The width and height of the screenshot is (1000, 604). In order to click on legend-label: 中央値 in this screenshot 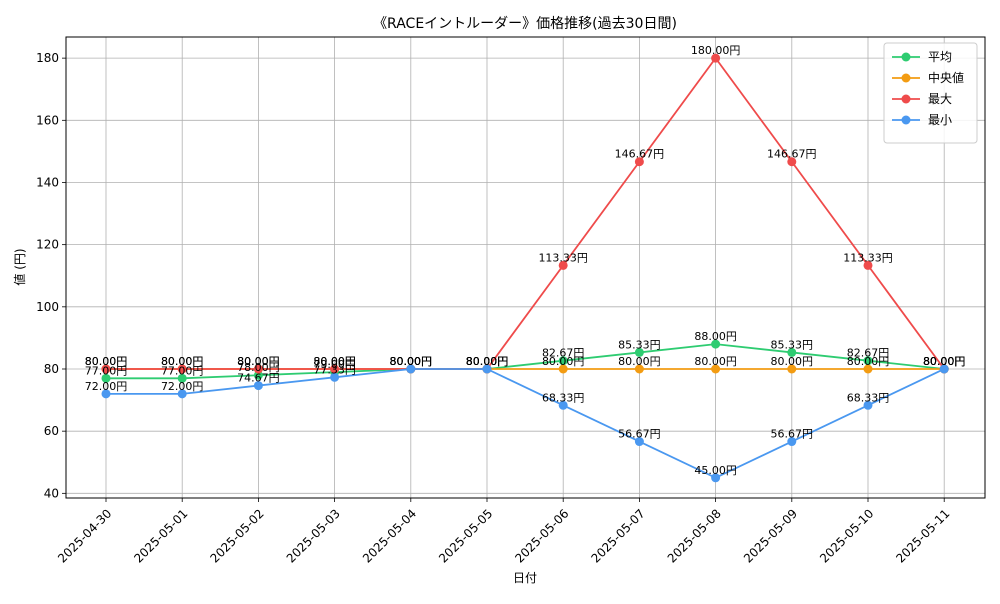, I will do `click(946, 77)`.